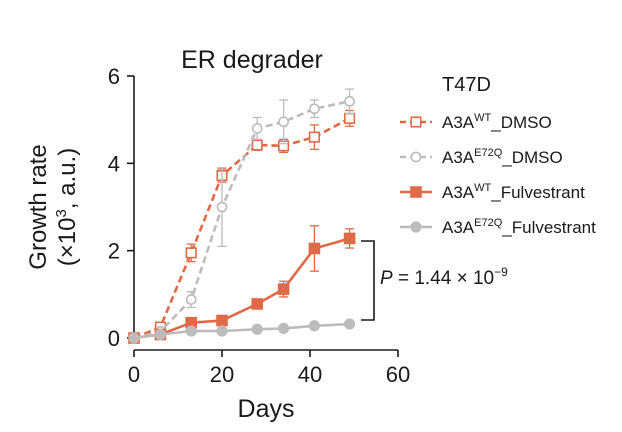 The width and height of the screenshot is (622, 432). I want to click on legend-title: T47D, so click(466, 85).